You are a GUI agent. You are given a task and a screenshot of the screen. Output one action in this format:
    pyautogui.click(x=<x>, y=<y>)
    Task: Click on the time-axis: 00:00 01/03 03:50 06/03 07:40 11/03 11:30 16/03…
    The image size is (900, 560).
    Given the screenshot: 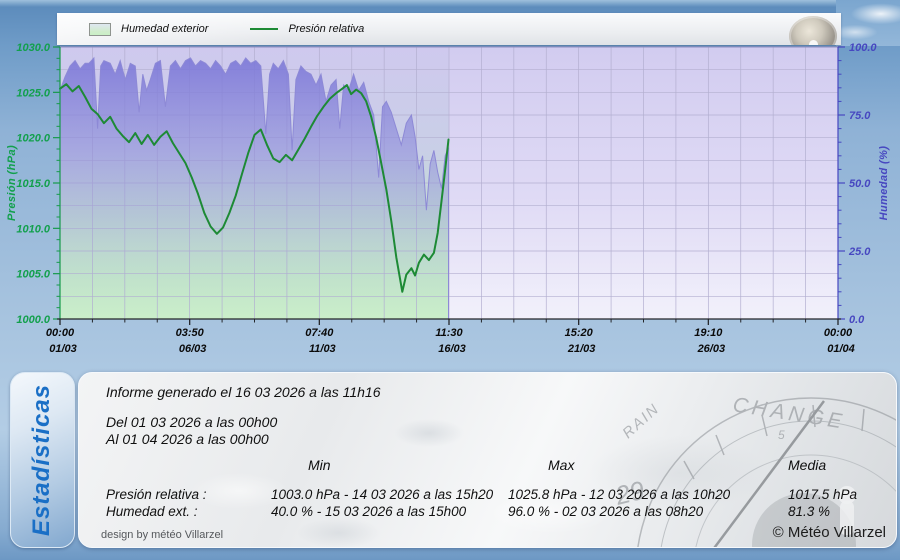 What is the action you would take?
    pyautogui.click(x=450, y=336)
    